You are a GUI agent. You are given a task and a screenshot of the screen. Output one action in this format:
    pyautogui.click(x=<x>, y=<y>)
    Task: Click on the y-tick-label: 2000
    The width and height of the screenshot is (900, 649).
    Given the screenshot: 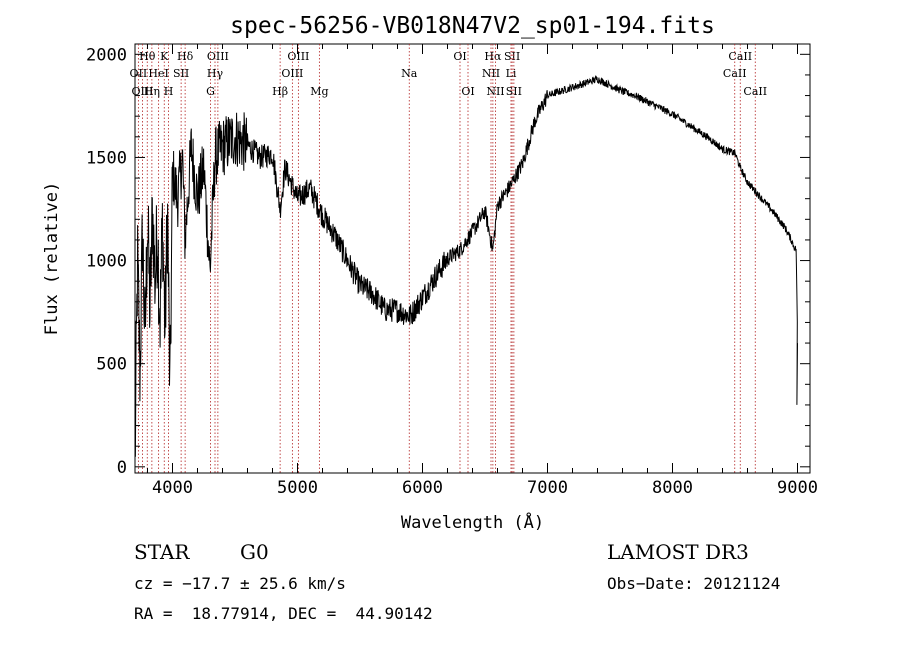 What is the action you would take?
    pyautogui.click(x=106, y=55)
    